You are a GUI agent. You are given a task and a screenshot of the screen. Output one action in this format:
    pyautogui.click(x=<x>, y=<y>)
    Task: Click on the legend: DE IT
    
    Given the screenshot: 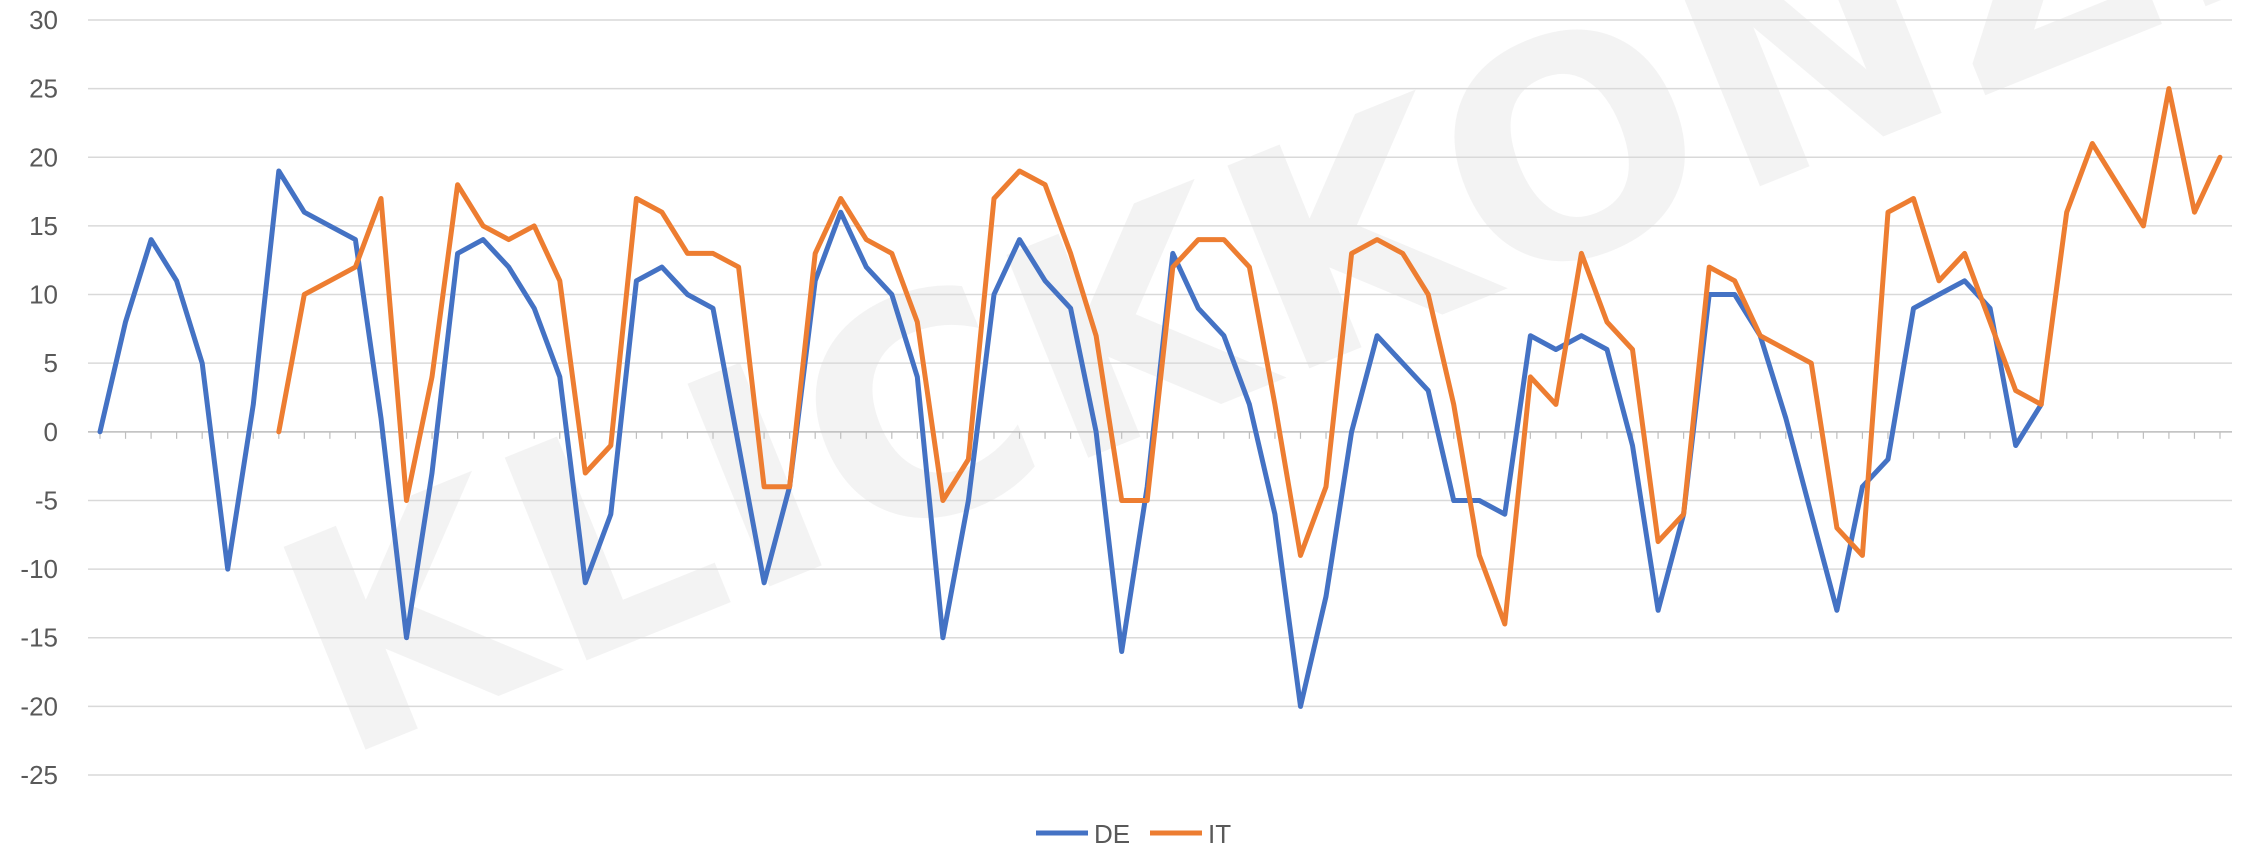 What is the action you would take?
    pyautogui.click(x=1133, y=834)
    